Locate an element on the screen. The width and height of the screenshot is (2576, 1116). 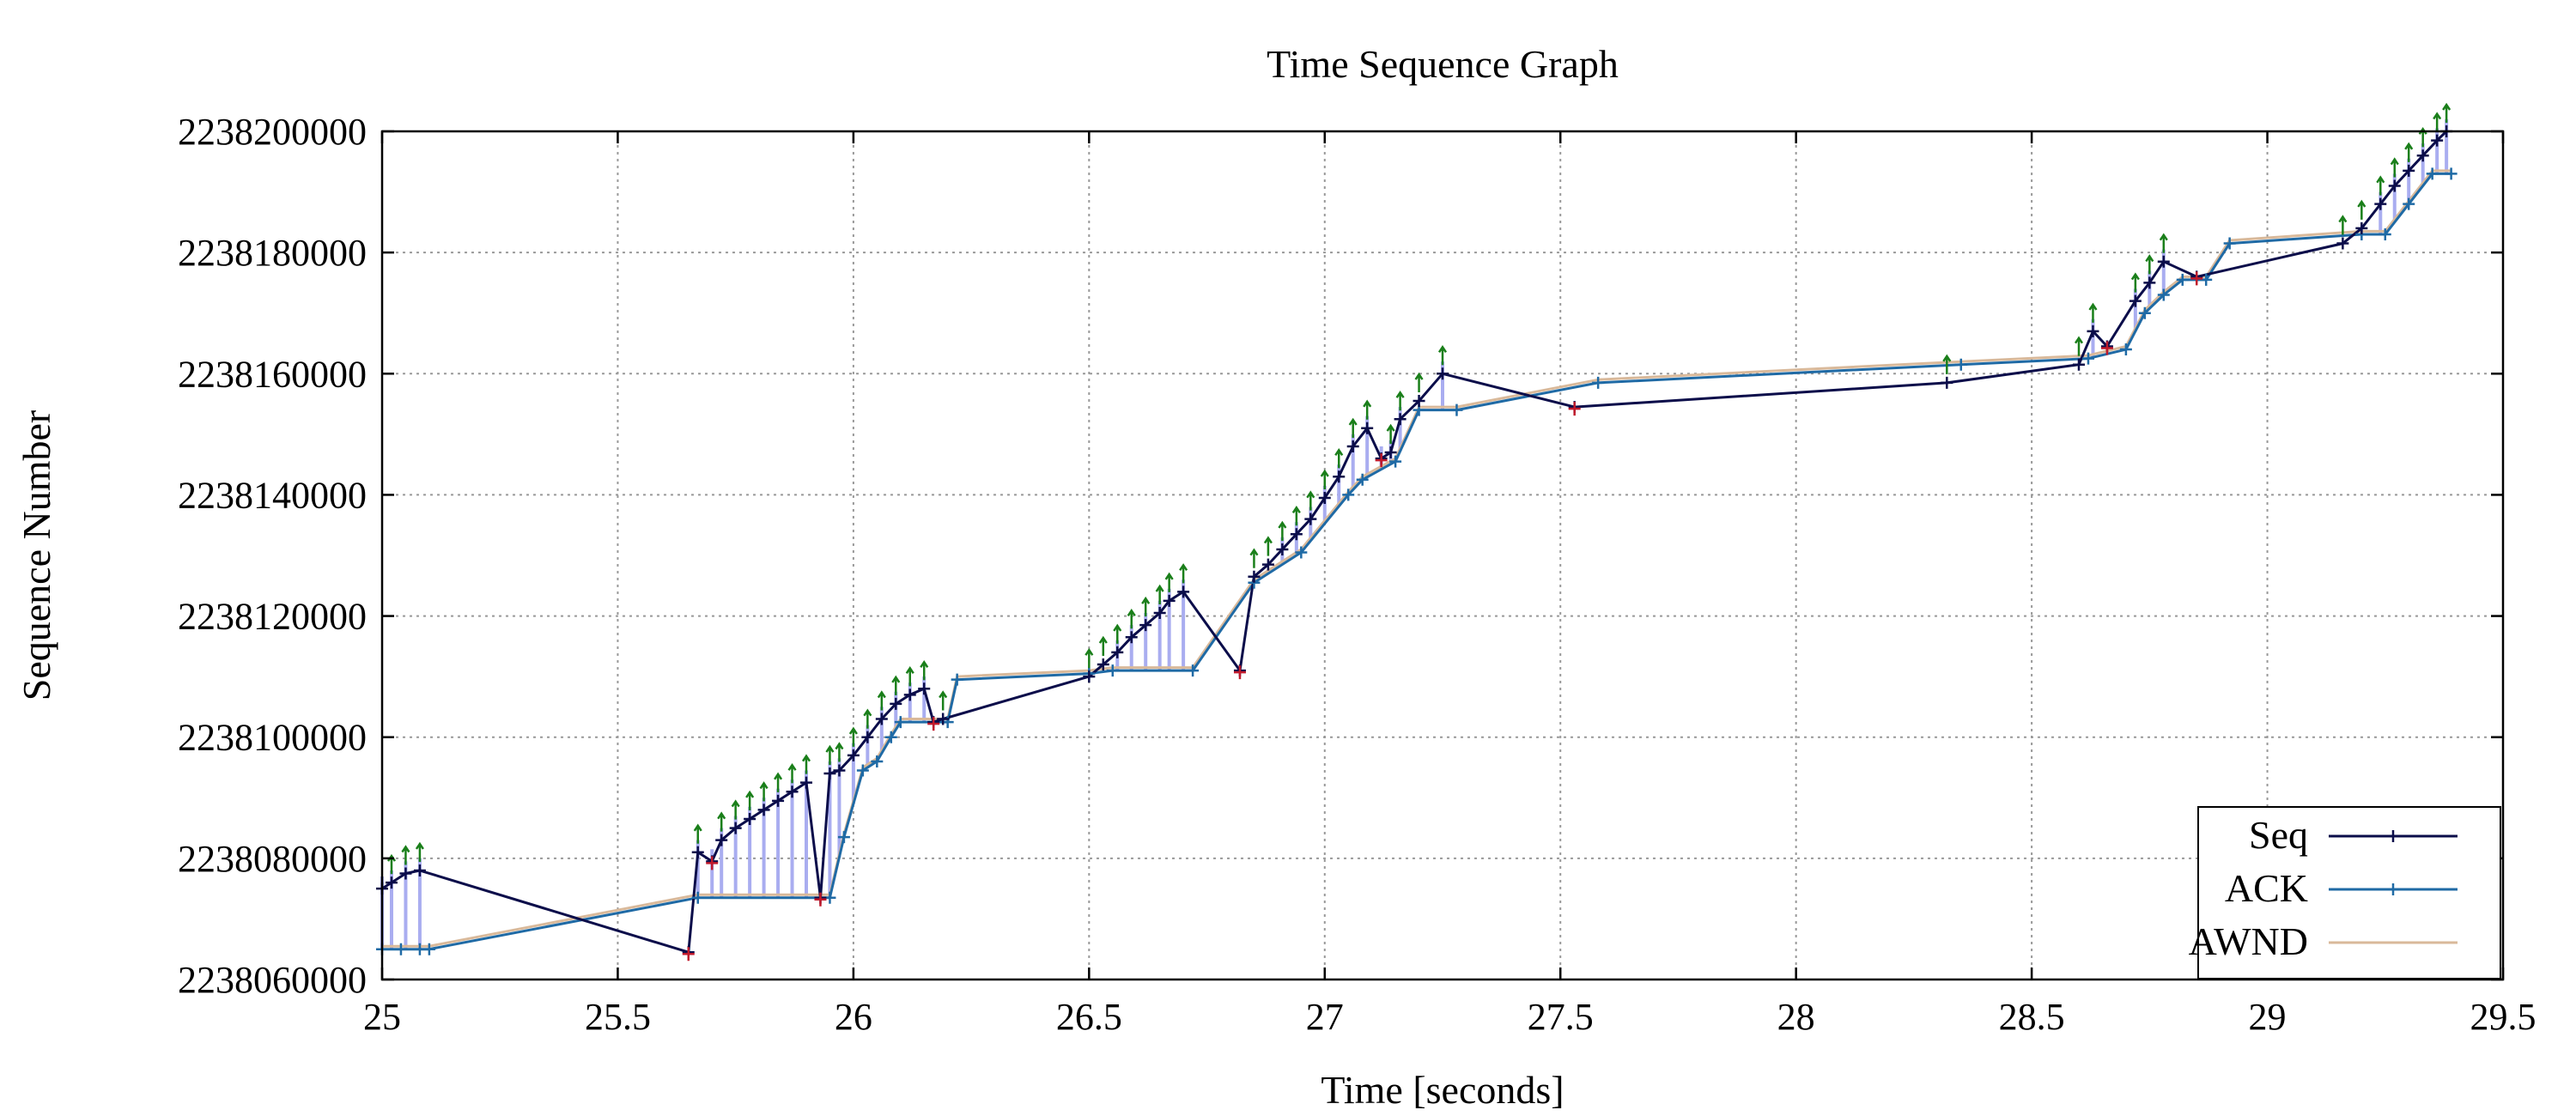
legend: Seq ACK AWND is located at coordinates (2345, 893).